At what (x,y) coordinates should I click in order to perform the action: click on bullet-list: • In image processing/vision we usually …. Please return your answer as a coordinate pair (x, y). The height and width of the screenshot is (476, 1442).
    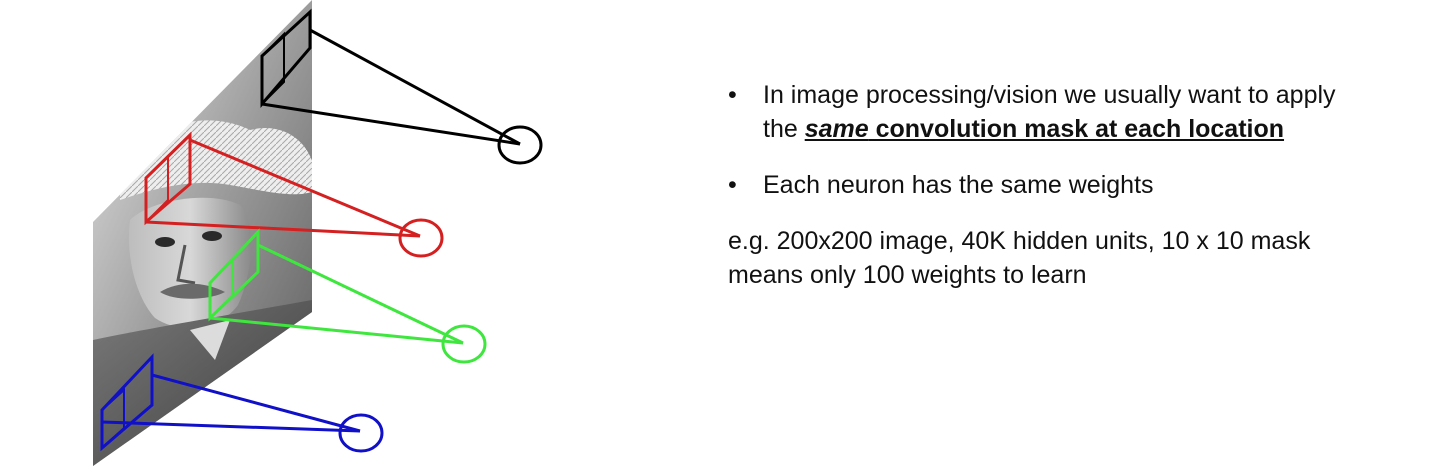
    Looking at the image, I should click on (1048, 140).